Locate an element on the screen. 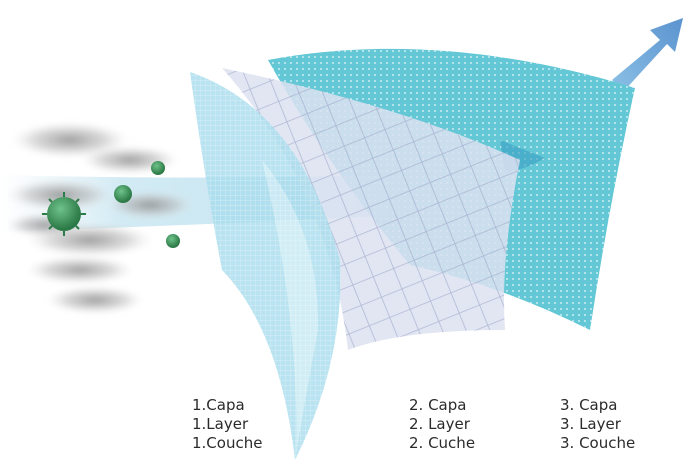 This screenshot has width=683, height=471. layer-3-label: 3. Capa 3. Layer 3. Couche is located at coordinates (597, 424).